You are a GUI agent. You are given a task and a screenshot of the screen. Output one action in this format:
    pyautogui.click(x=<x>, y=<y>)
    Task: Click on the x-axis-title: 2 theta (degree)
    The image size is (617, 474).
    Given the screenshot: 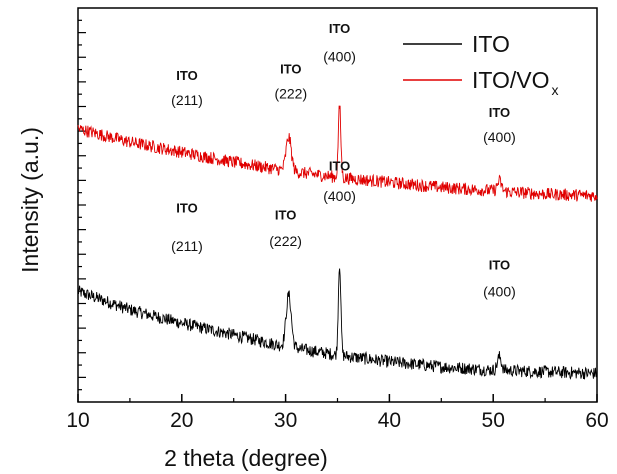 What is the action you would take?
    pyautogui.click(x=246, y=458)
    